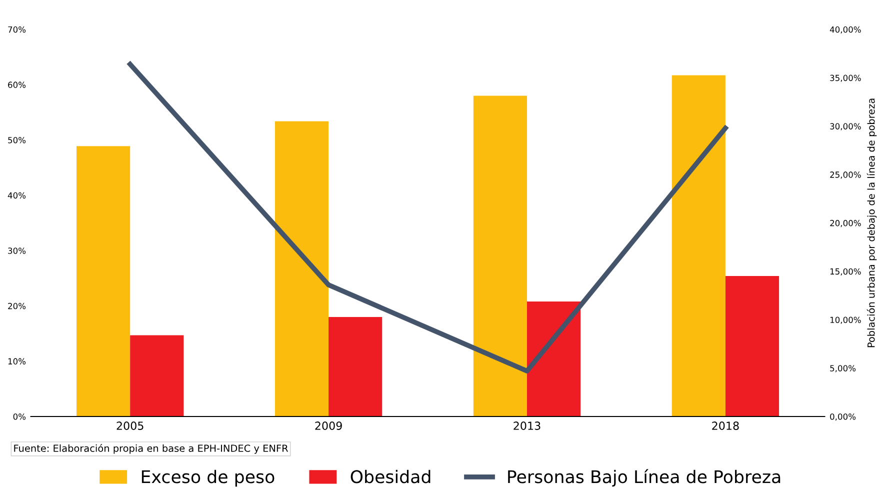 This screenshot has width=882, height=490. What do you see at coordinates (17, 140) in the screenshot?
I see `y-tick-label: 50%` at bounding box center [17, 140].